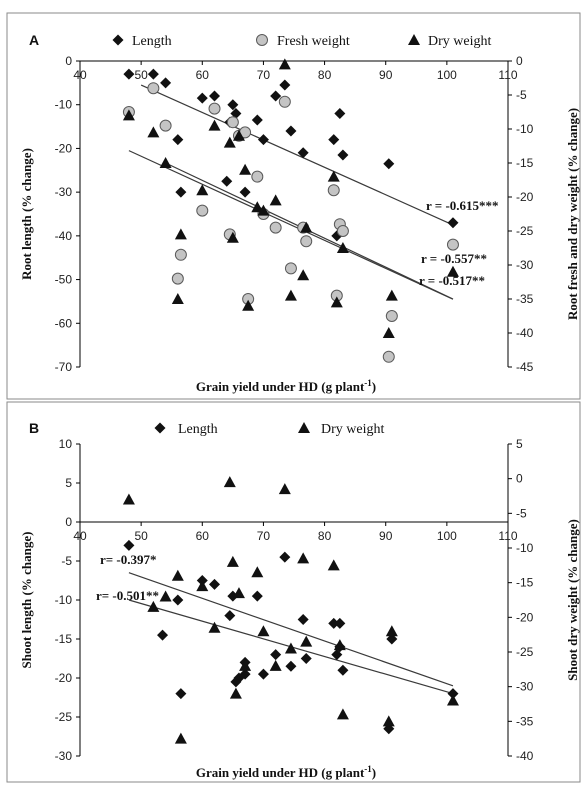 The image size is (588, 786). What do you see at coordinates (452, 280) in the screenshot?
I see `correlation-label: r = -0.517**` at bounding box center [452, 280].